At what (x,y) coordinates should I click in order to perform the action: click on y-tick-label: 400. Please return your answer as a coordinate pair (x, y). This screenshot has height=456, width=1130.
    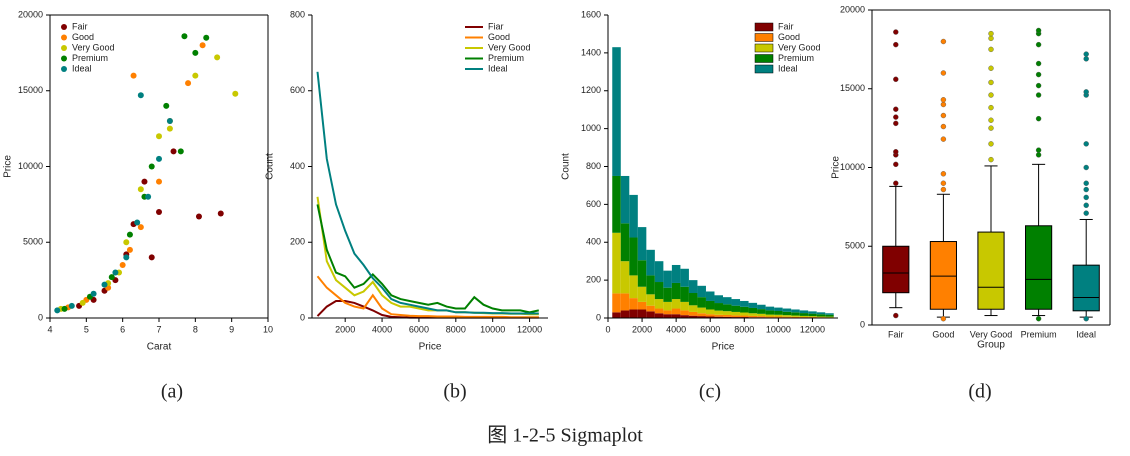
    Looking at the image, I should click on (593, 242).